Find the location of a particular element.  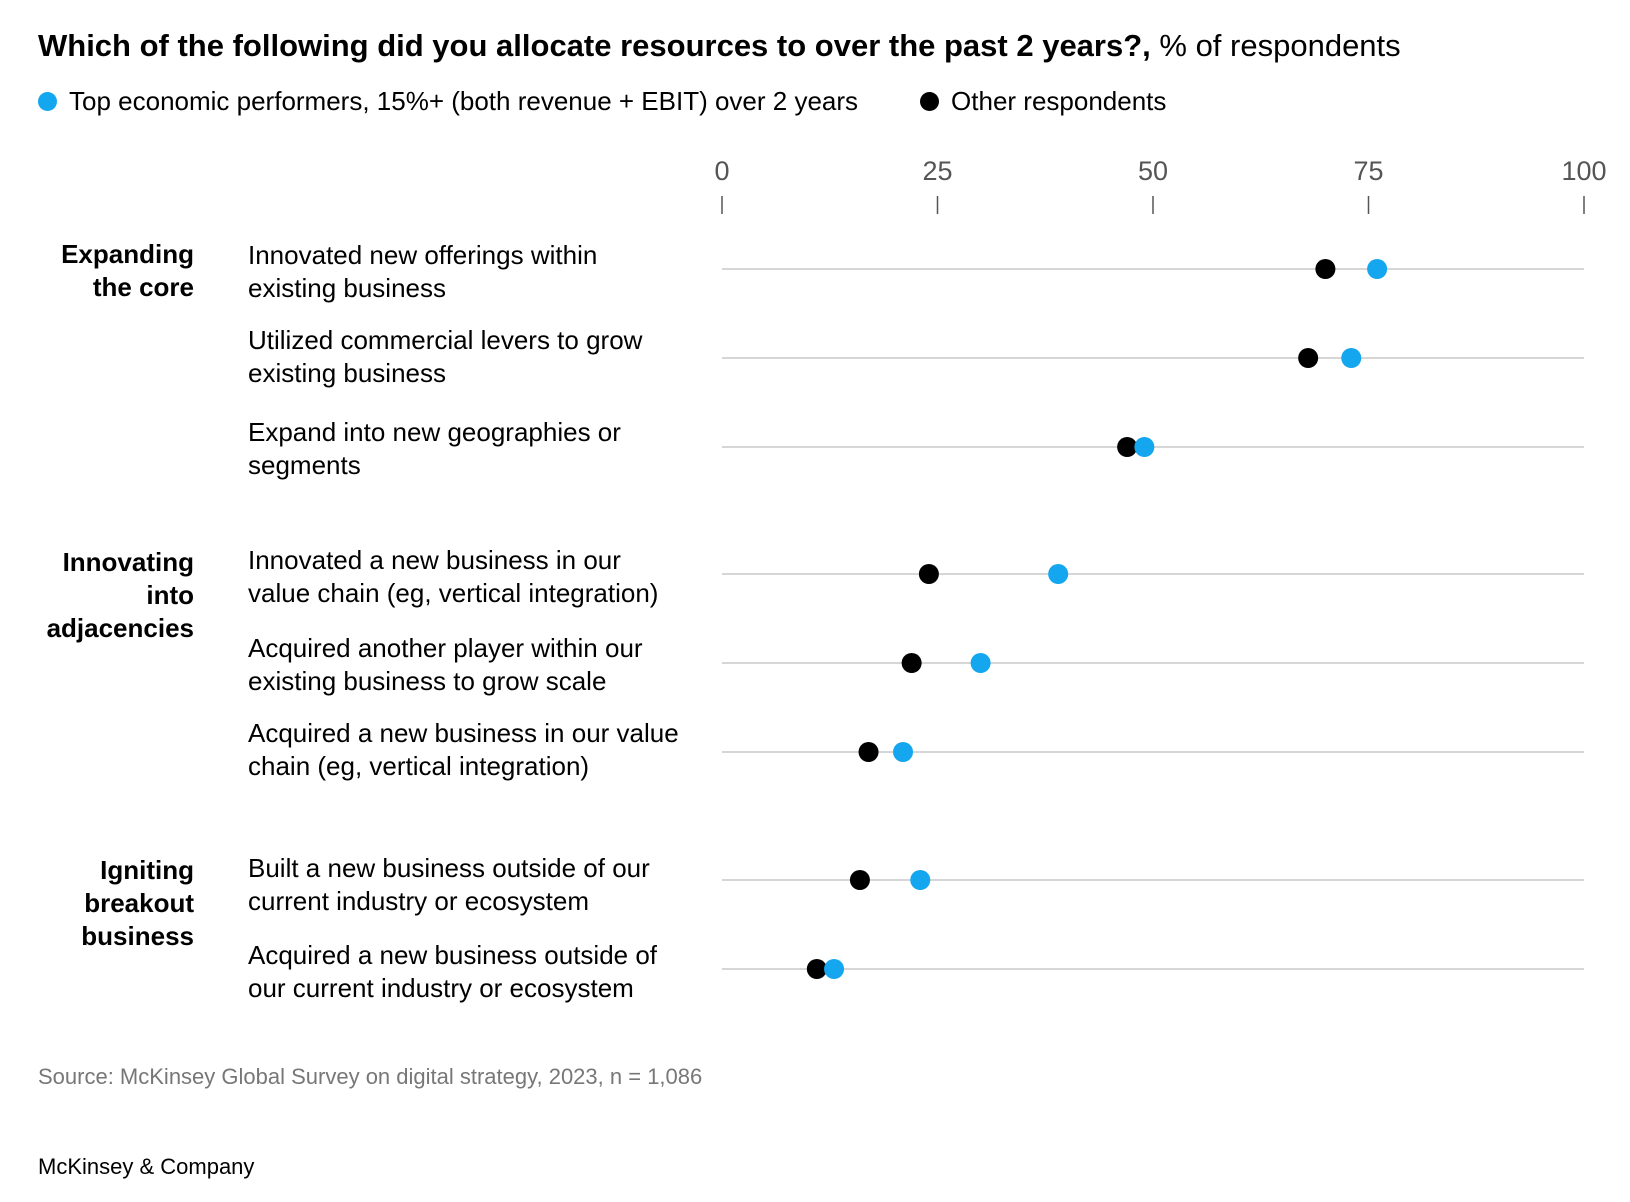

group-label-line: into is located at coordinates (170, 595).